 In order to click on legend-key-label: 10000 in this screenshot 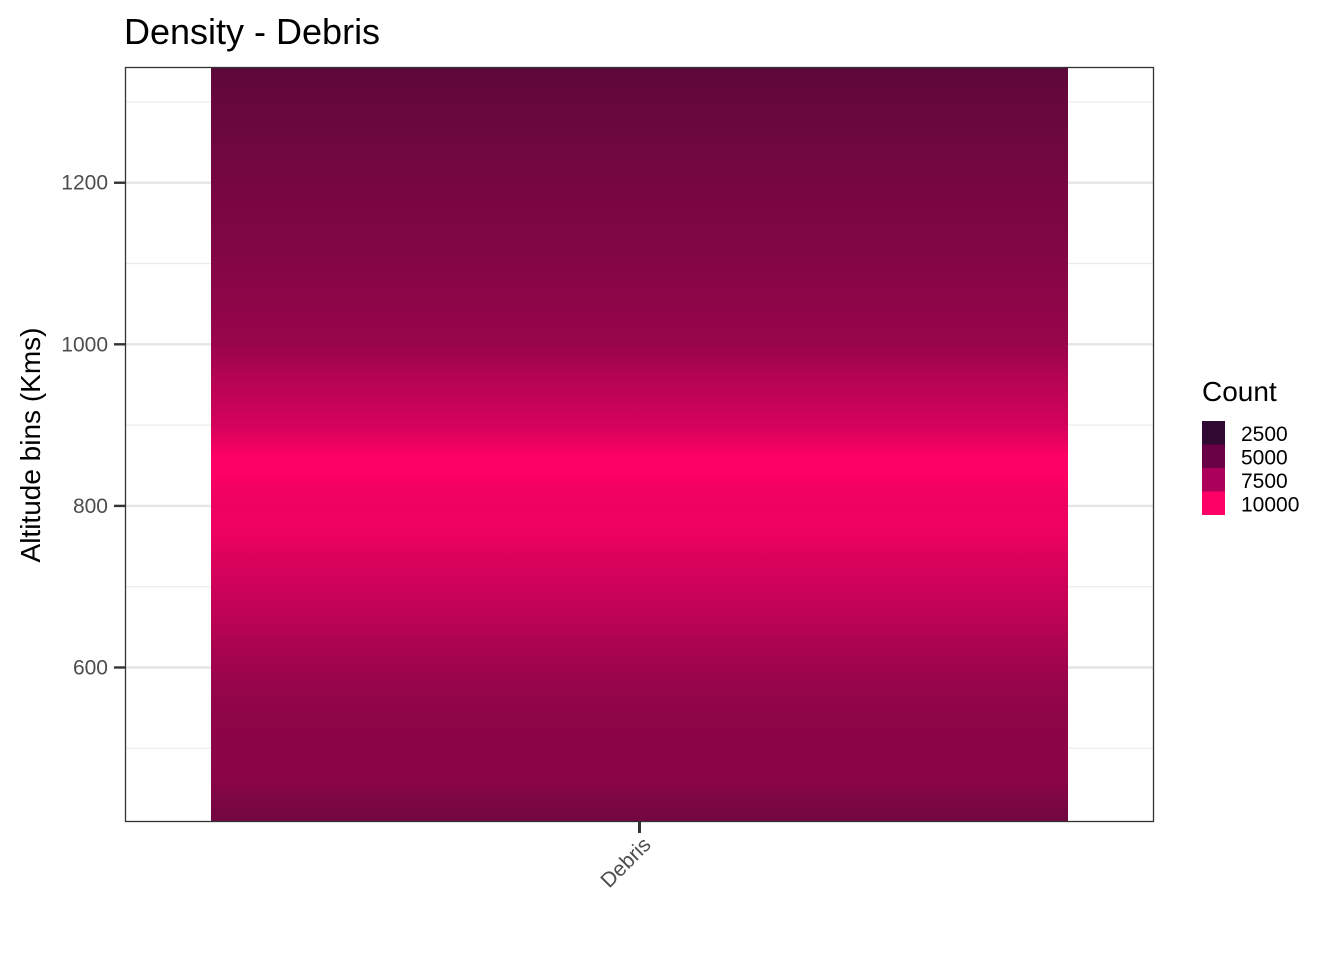, I will do `click(1270, 505)`.